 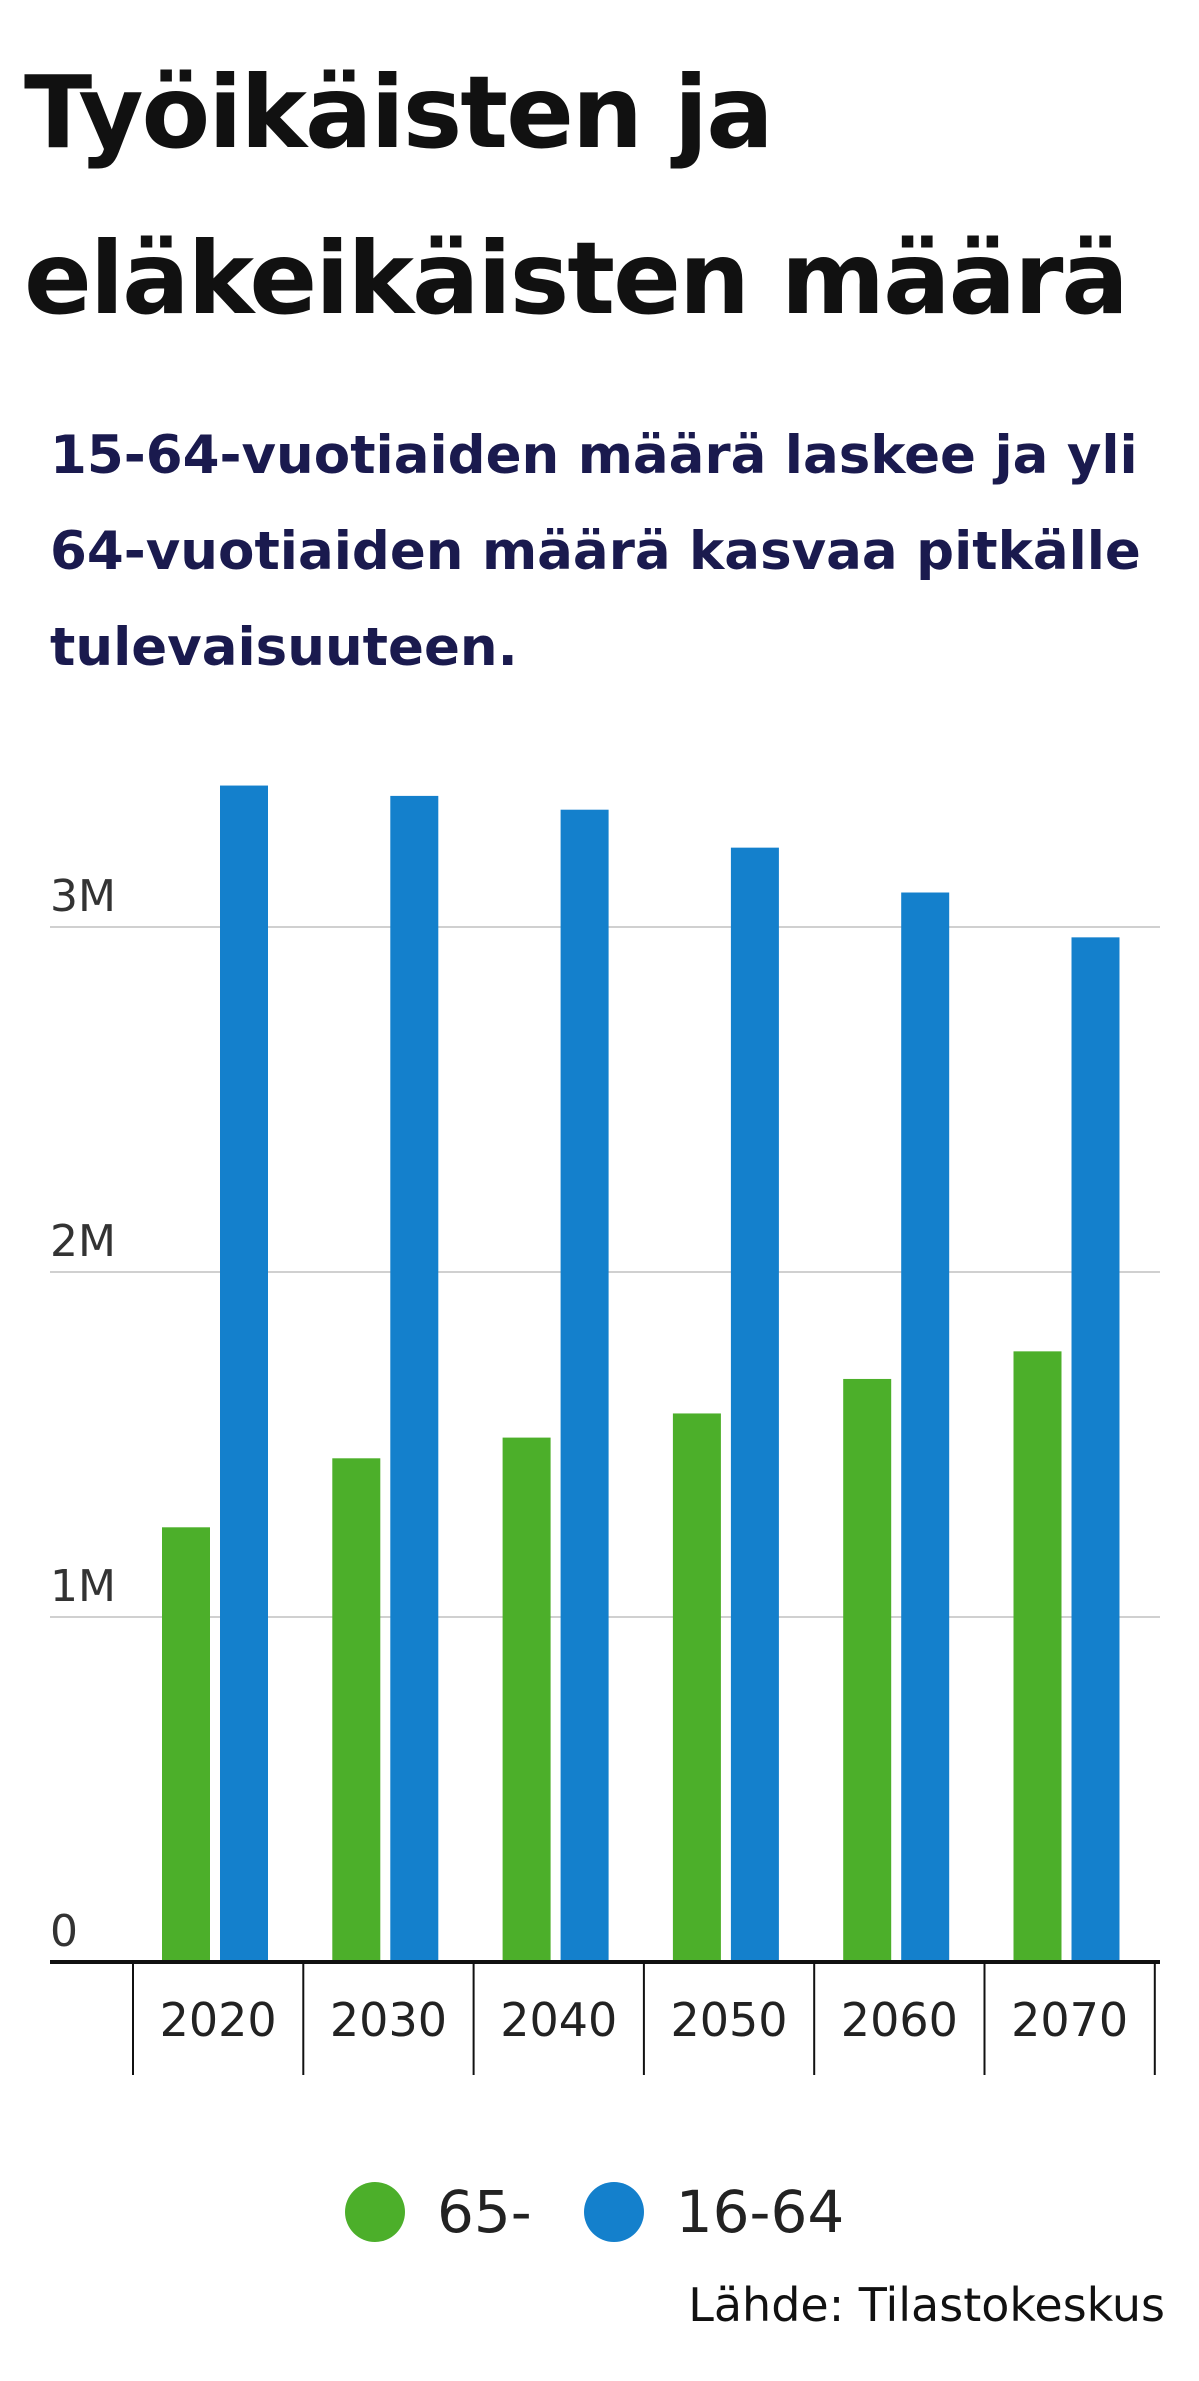 I want to click on x-axis, so click(x=605, y=2017).